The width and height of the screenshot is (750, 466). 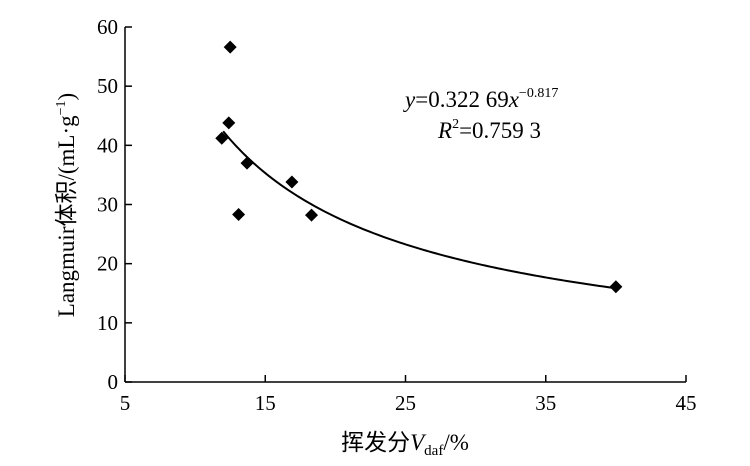 I want to click on y-tick-label: 40, so click(x=107, y=145).